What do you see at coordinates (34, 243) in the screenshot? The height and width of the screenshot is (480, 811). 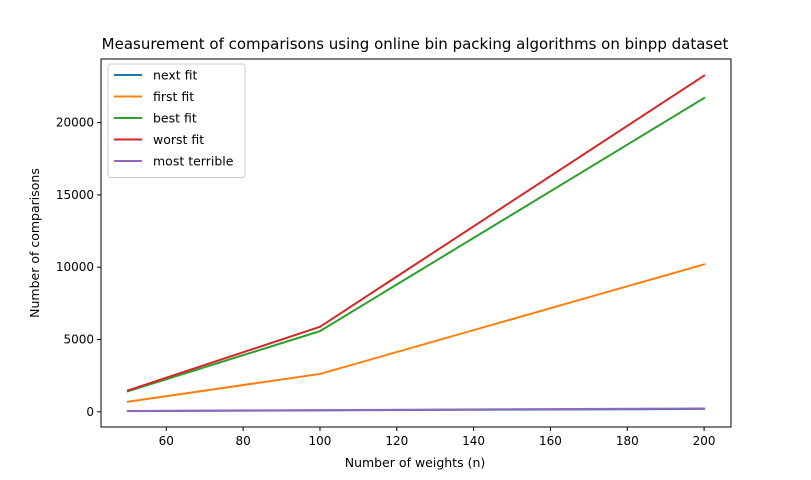 I see `y-axis-label: Number of comparisons` at bounding box center [34, 243].